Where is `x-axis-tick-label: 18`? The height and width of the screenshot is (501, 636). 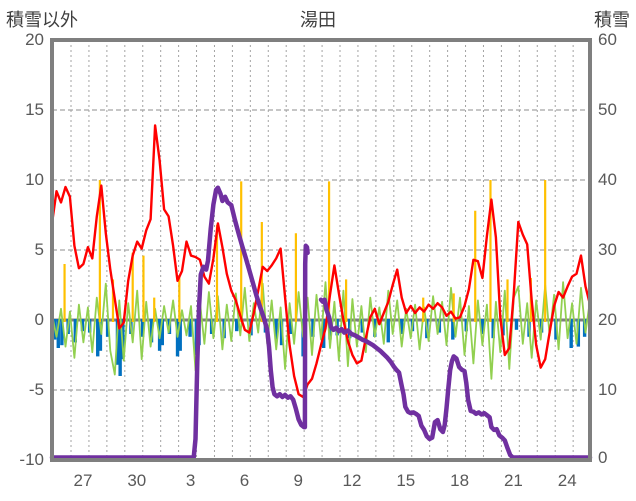
x-axis-tick-label: 18 is located at coordinates (460, 480).